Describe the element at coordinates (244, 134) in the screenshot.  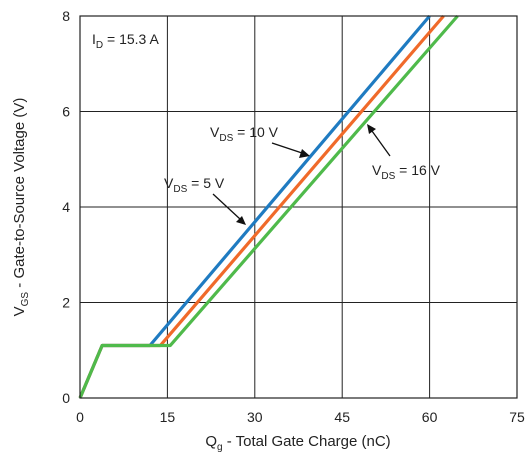
I see `series-label-vds-10: VDS = 10 V` at that location.